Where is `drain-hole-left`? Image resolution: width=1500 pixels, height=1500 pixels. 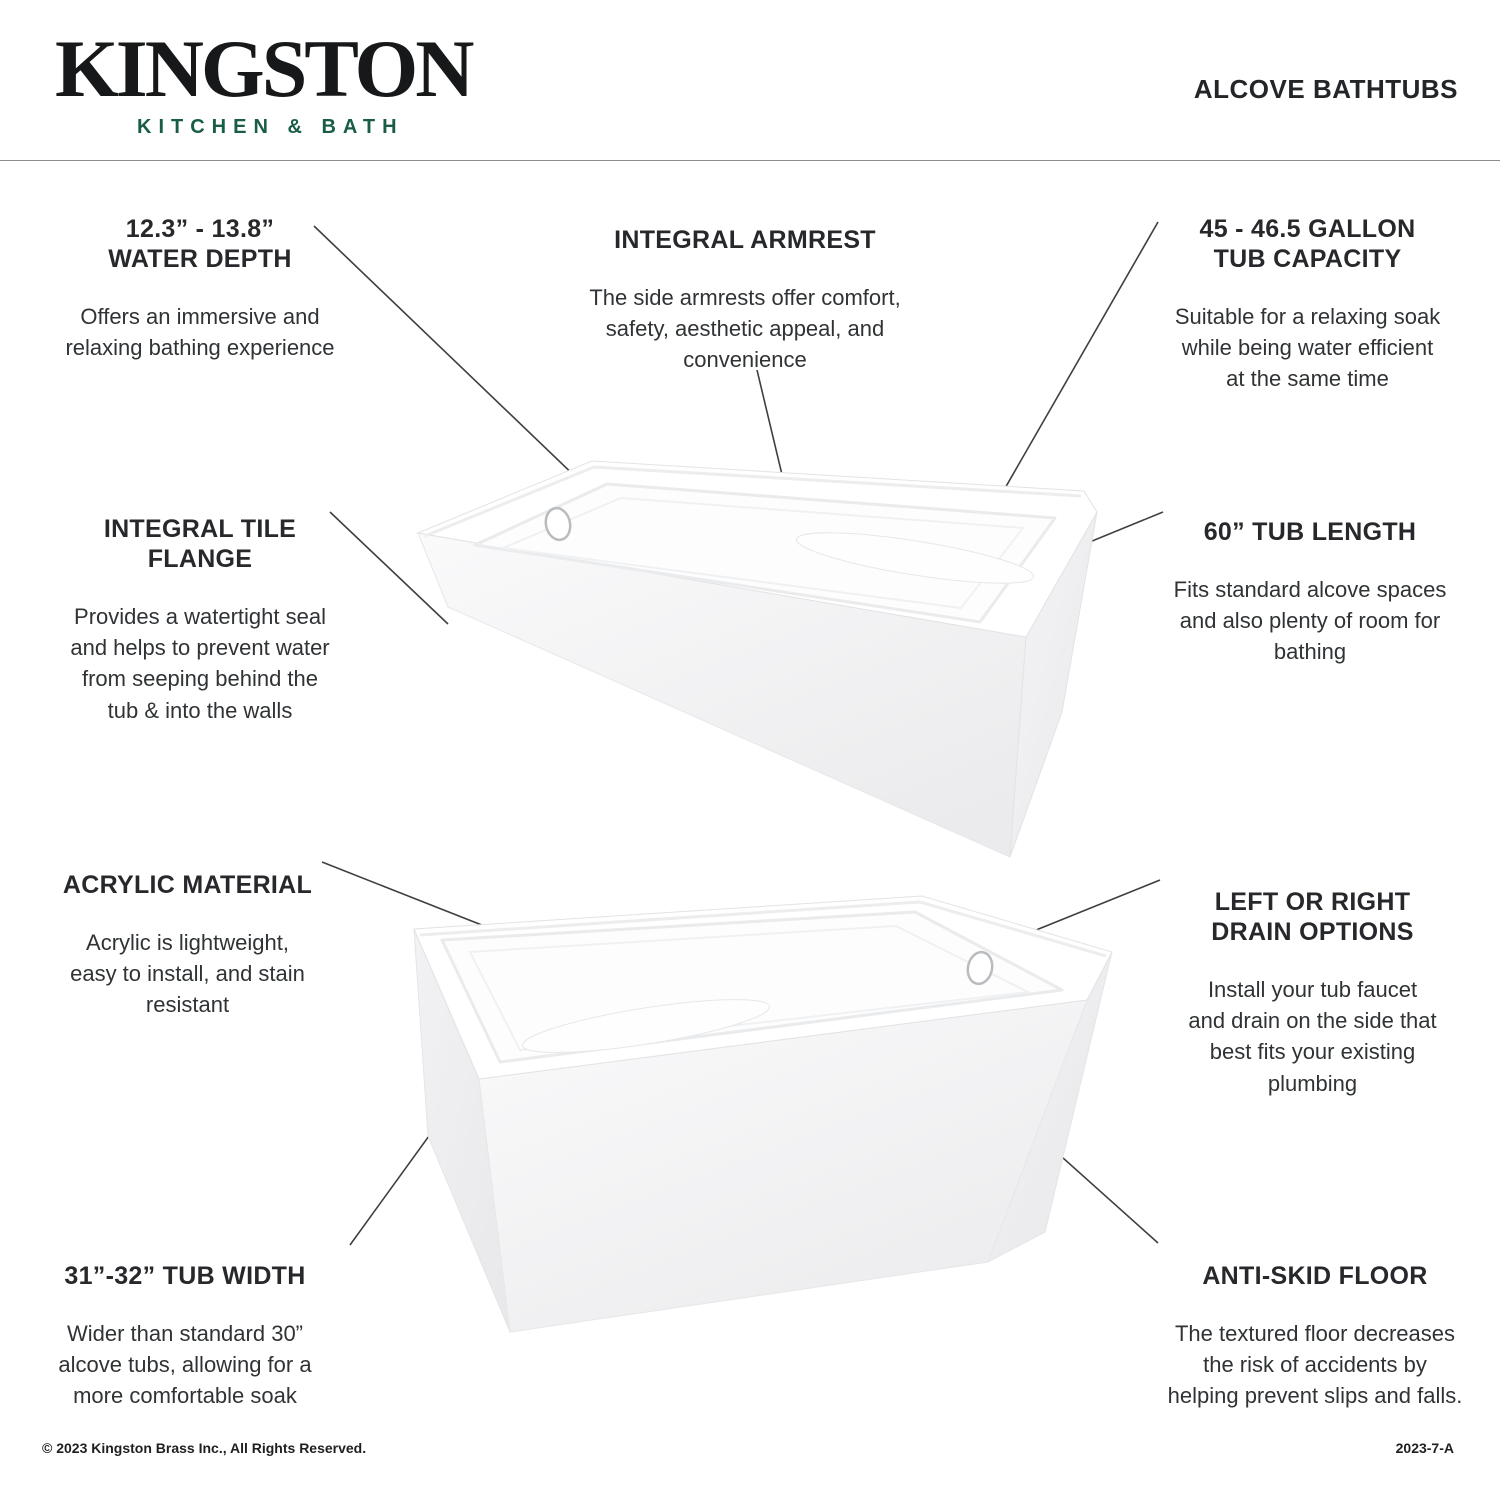 drain-hole-left is located at coordinates (558, 524).